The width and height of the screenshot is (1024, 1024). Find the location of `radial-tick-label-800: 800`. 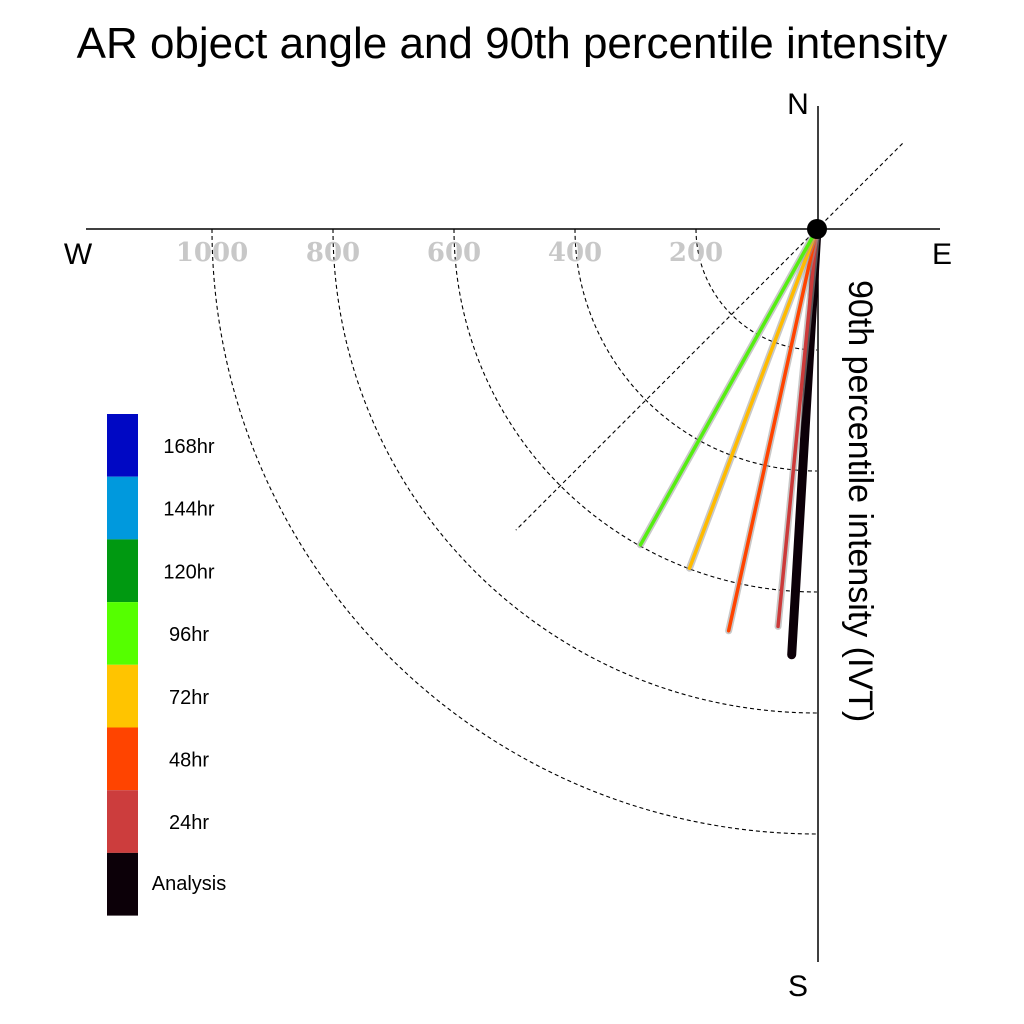

radial-tick-label-800: 800 is located at coordinates (333, 253).